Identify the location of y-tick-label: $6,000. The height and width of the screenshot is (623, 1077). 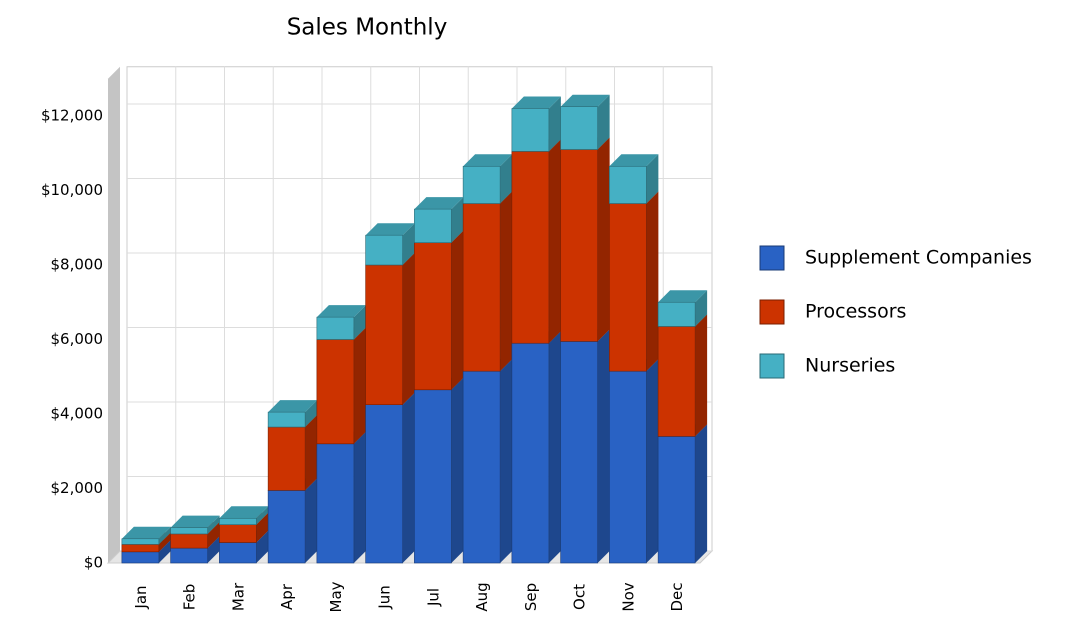
(77, 339).